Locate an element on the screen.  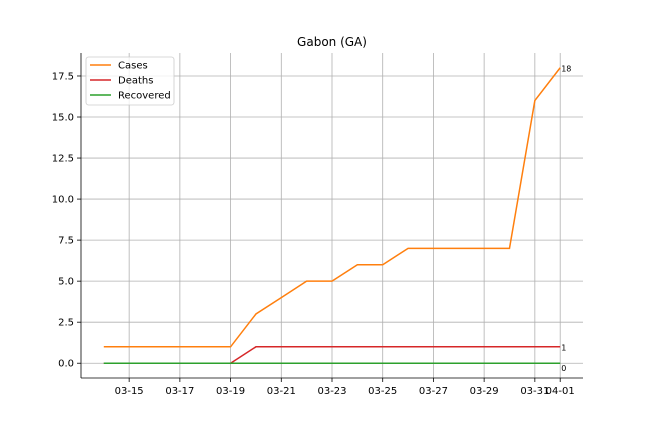
x-tick-label: 03-15 is located at coordinates (129, 391).